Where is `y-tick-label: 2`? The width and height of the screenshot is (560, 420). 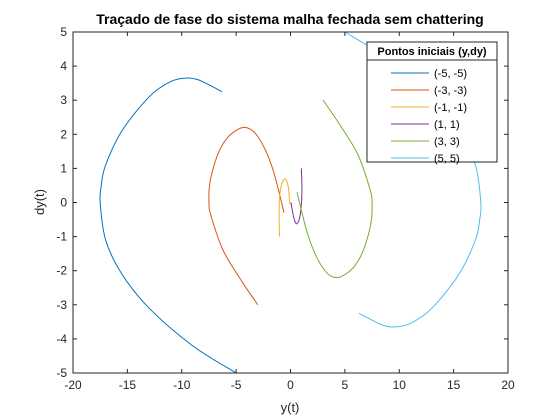 y-tick-label: 2 is located at coordinates (63, 134).